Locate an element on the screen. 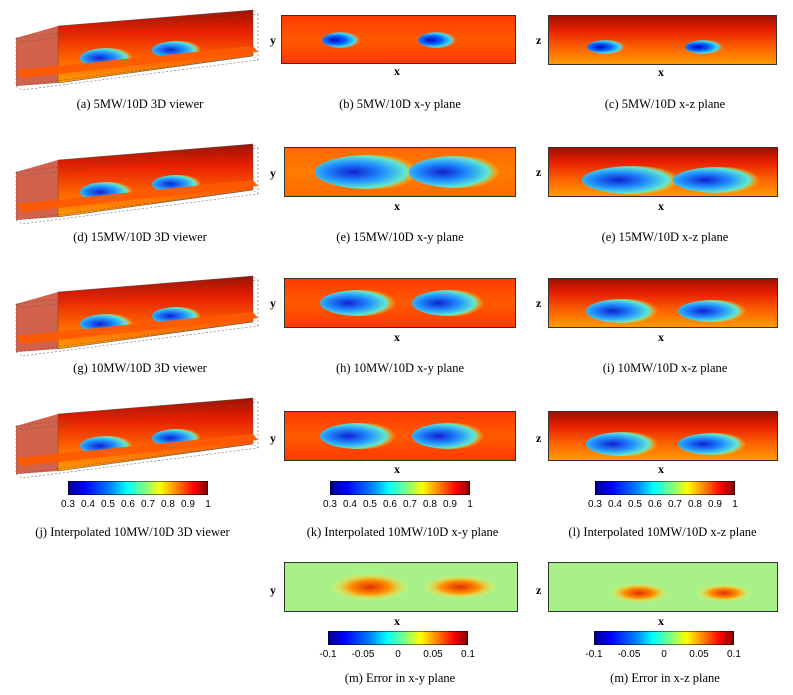  caption-d: (d) 15MW/10D 3D viewer is located at coordinates (140, 237).